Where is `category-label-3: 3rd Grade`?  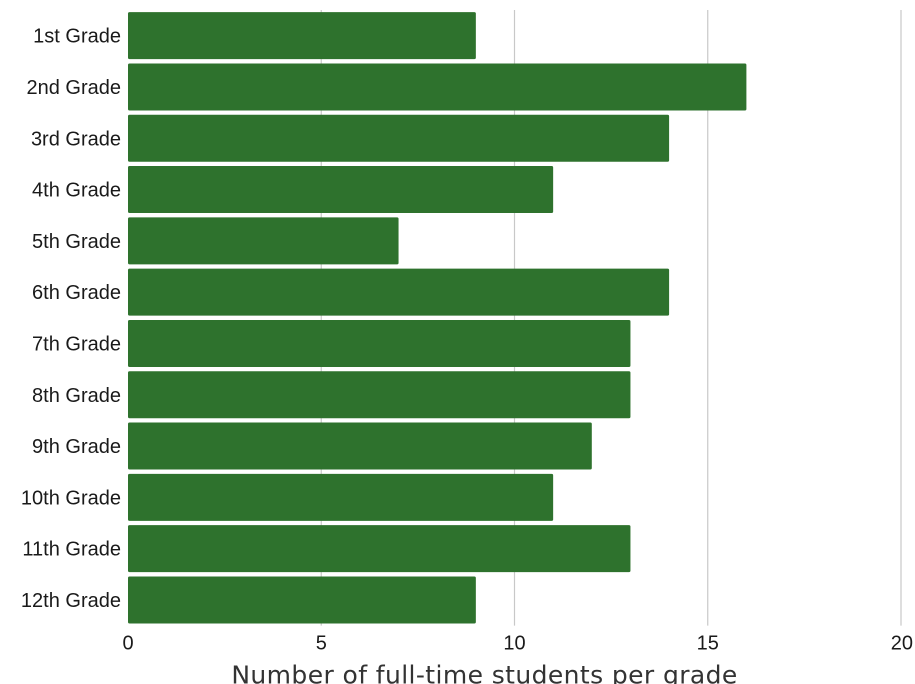 category-label-3: 3rd Grade is located at coordinates (76, 139).